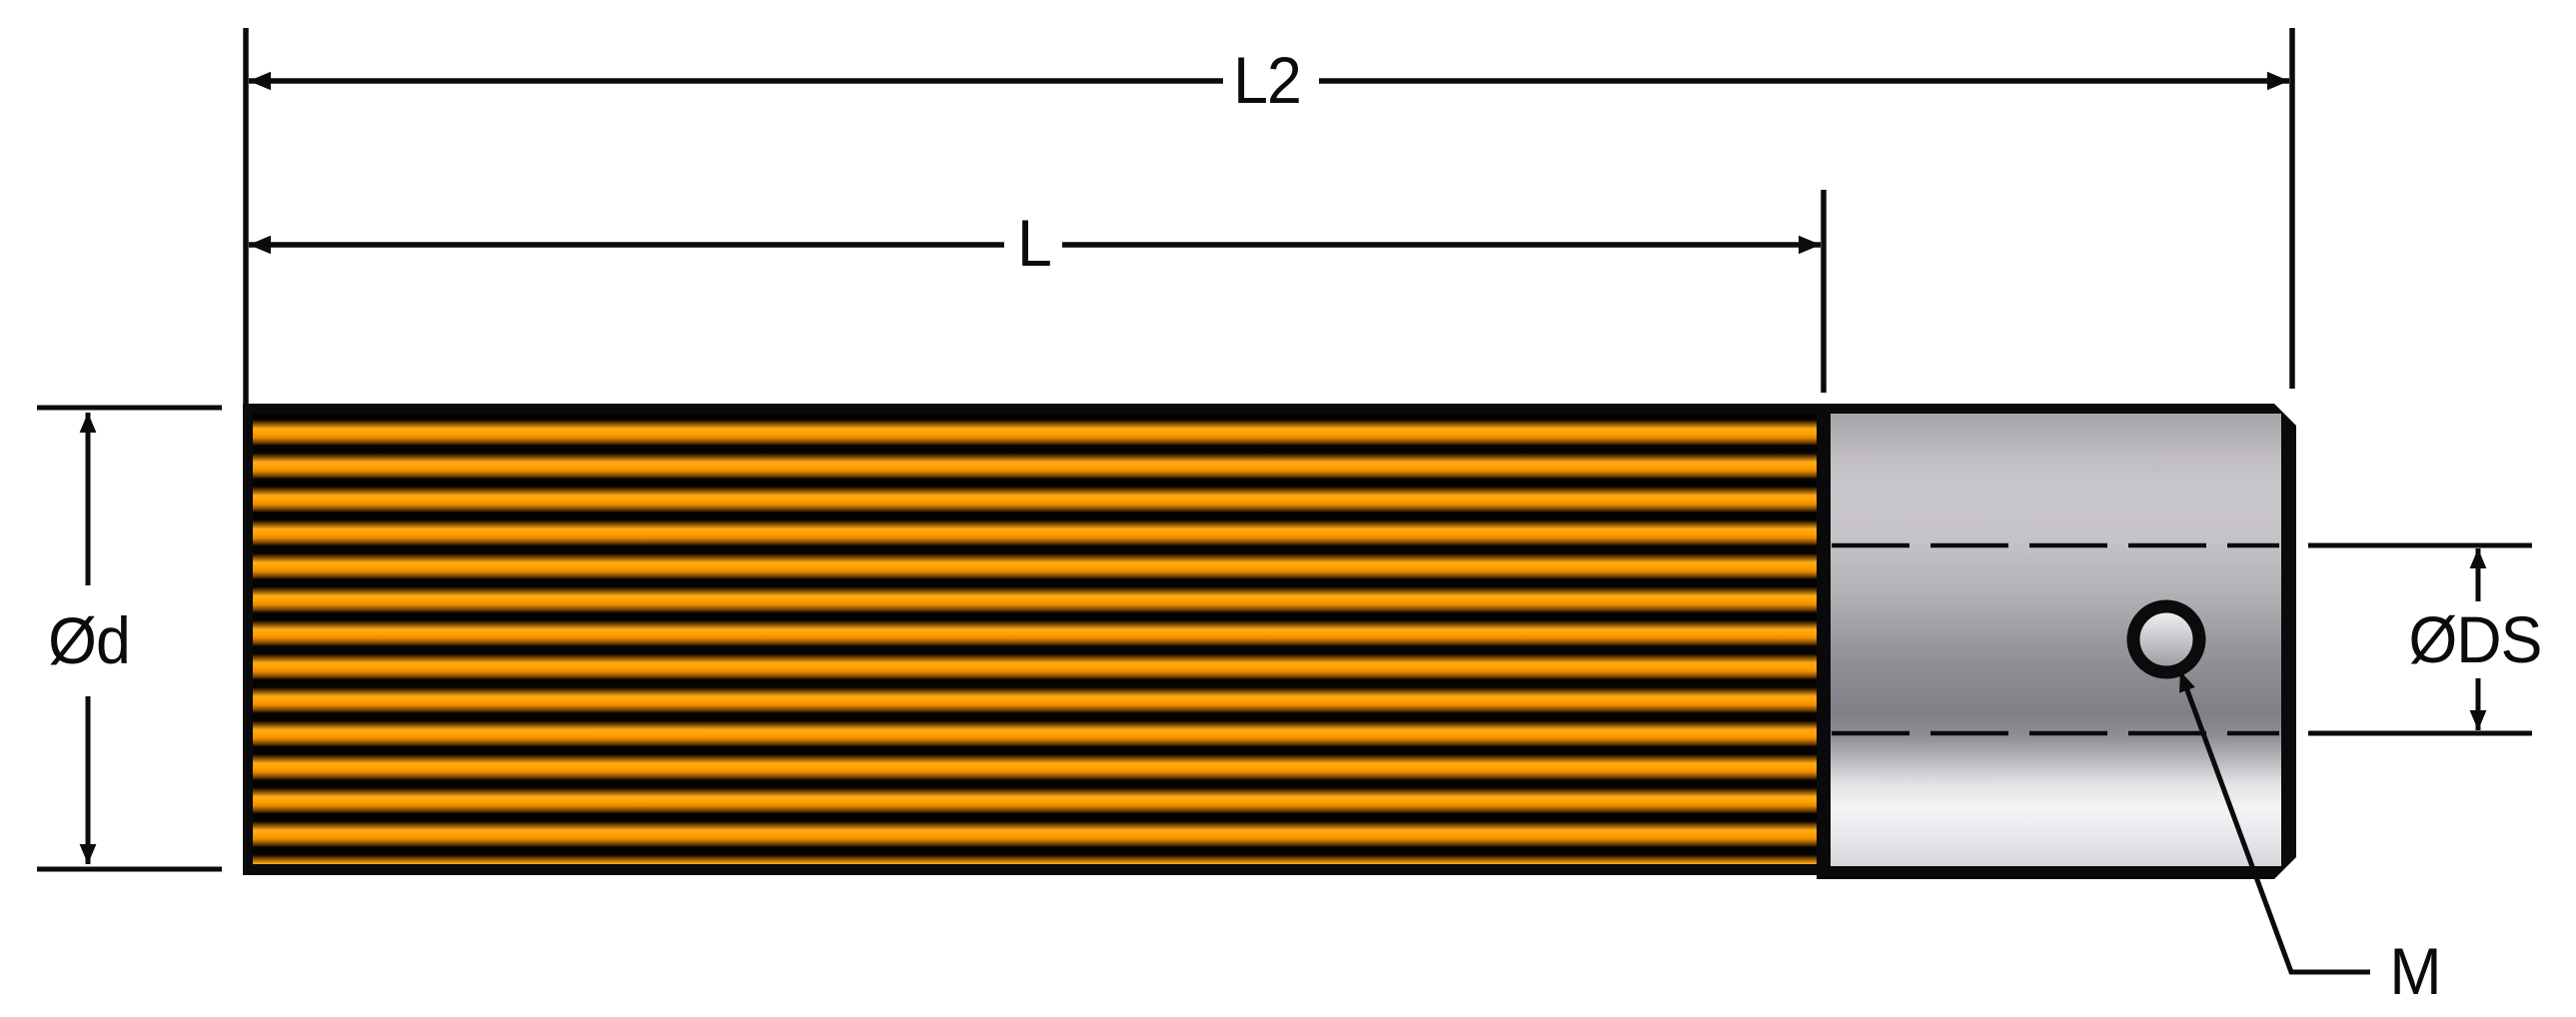 This screenshot has width=2576, height=1017. What do you see at coordinates (2475, 639) in the screenshot?
I see `label-hub-diameter: ØDS` at bounding box center [2475, 639].